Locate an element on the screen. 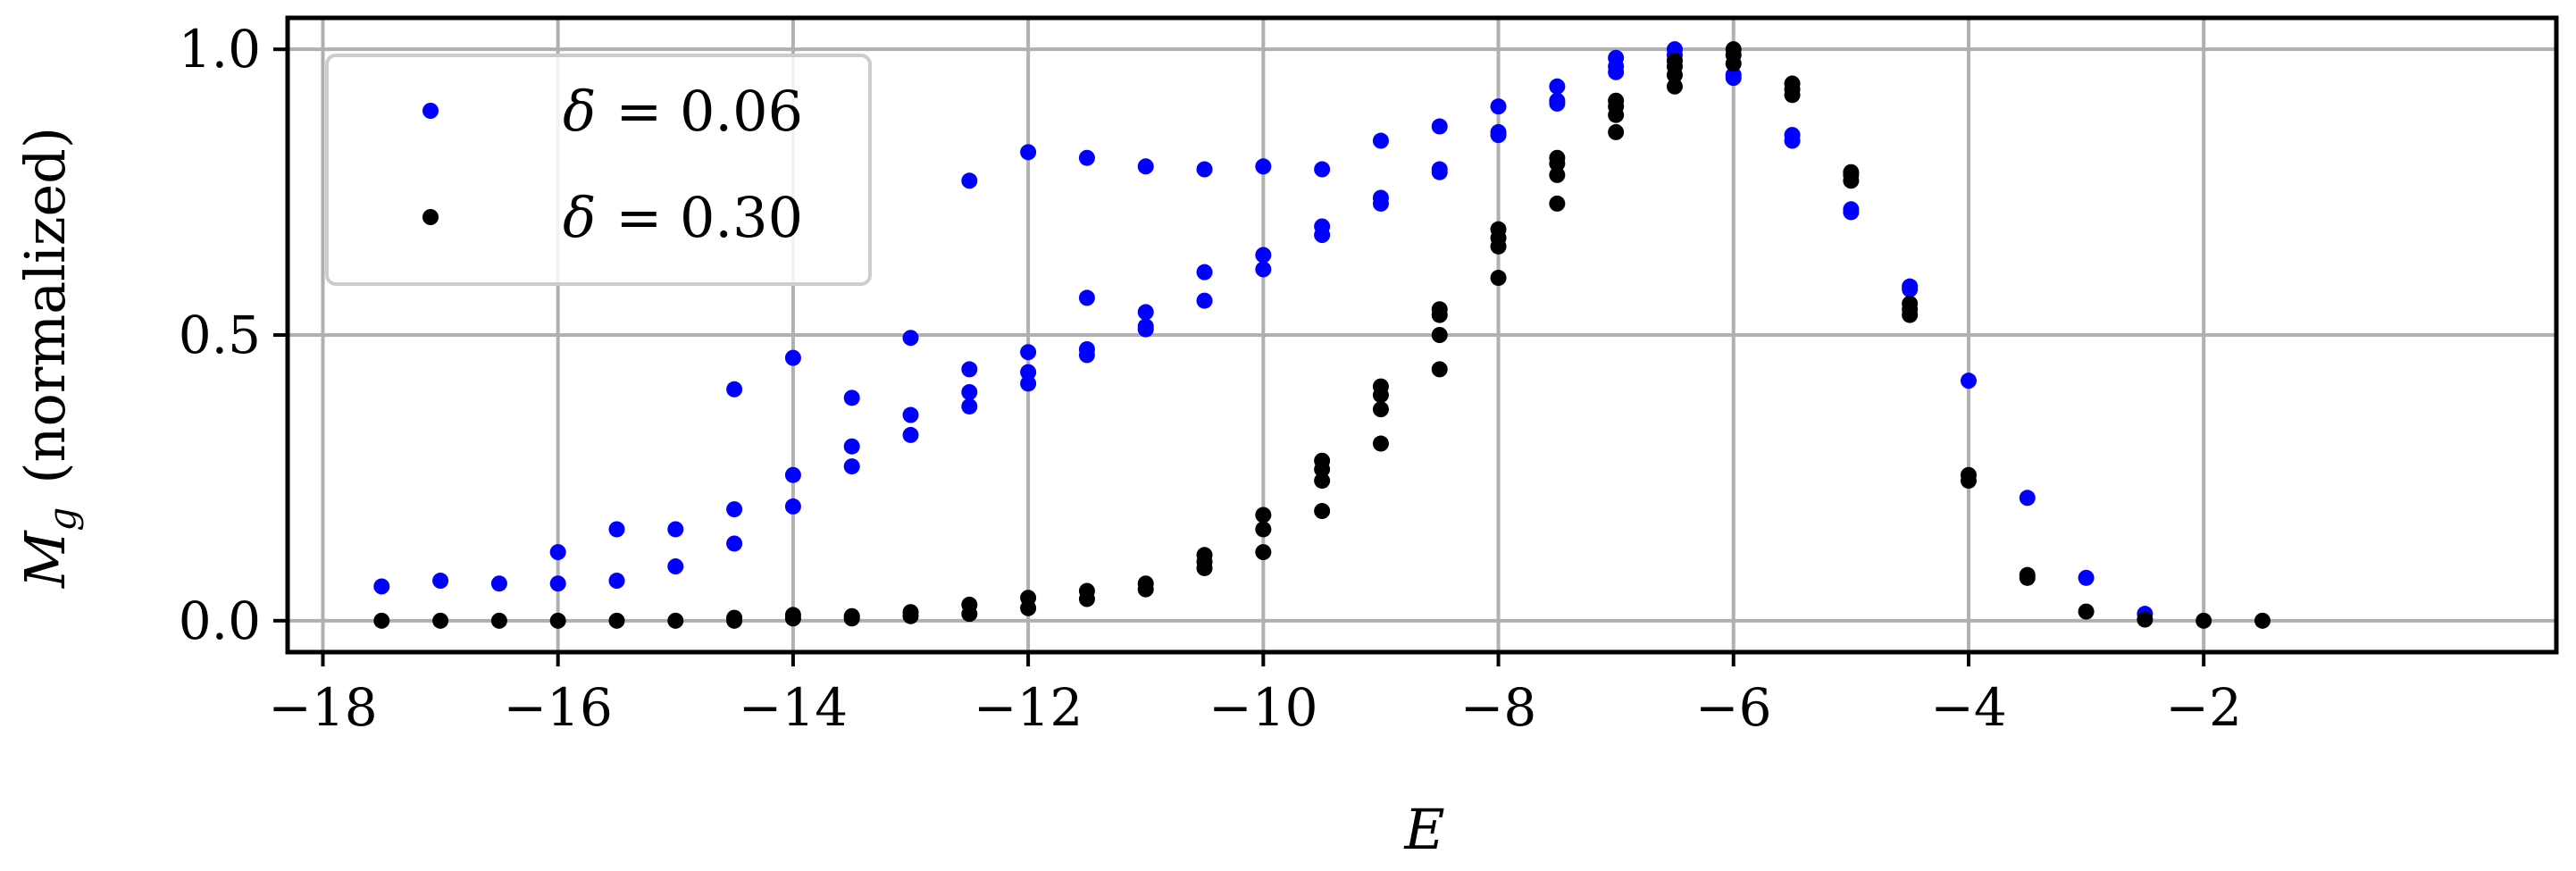 The image size is (2576, 871). y-axis-title: Mg (normalized) is located at coordinates (49, 358).